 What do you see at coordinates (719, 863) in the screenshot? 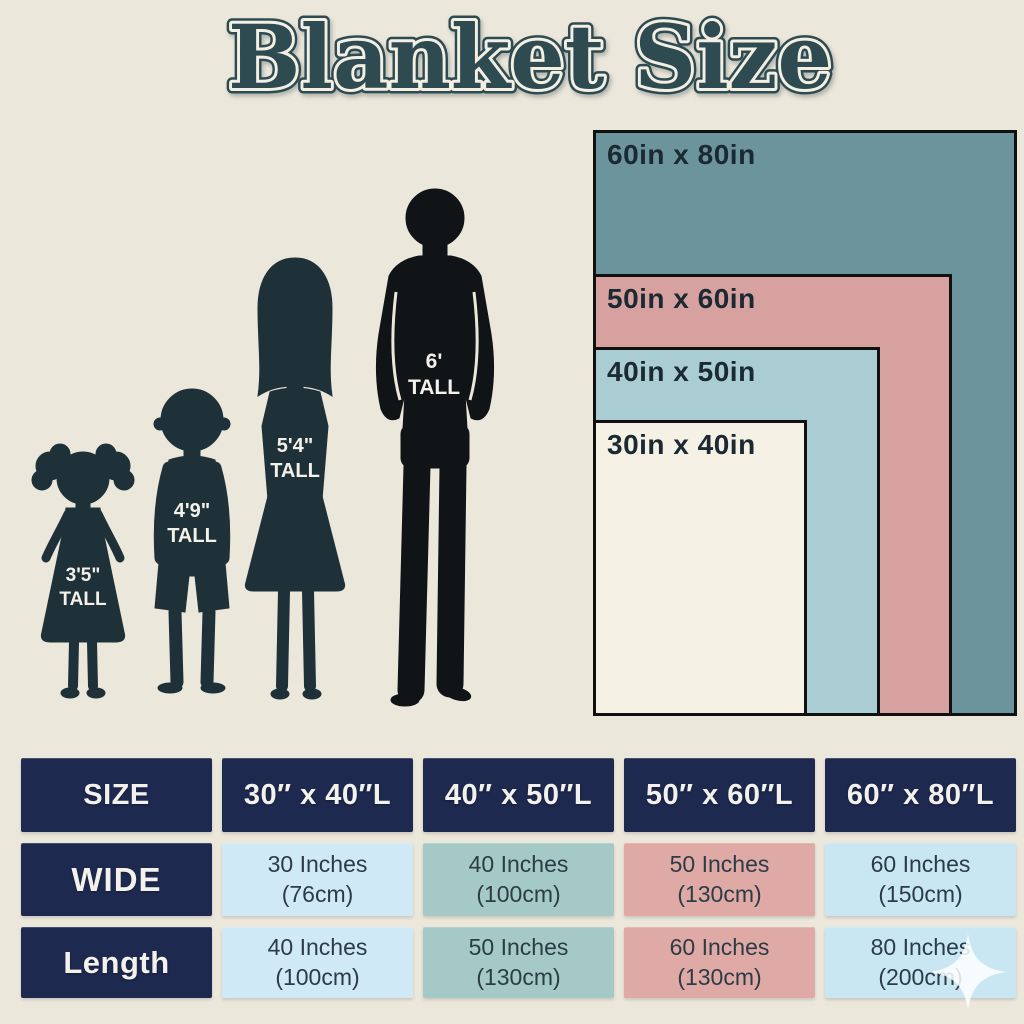
I see `cell-wide-50x60-inches: 50 Inches` at bounding box center [719, 863].